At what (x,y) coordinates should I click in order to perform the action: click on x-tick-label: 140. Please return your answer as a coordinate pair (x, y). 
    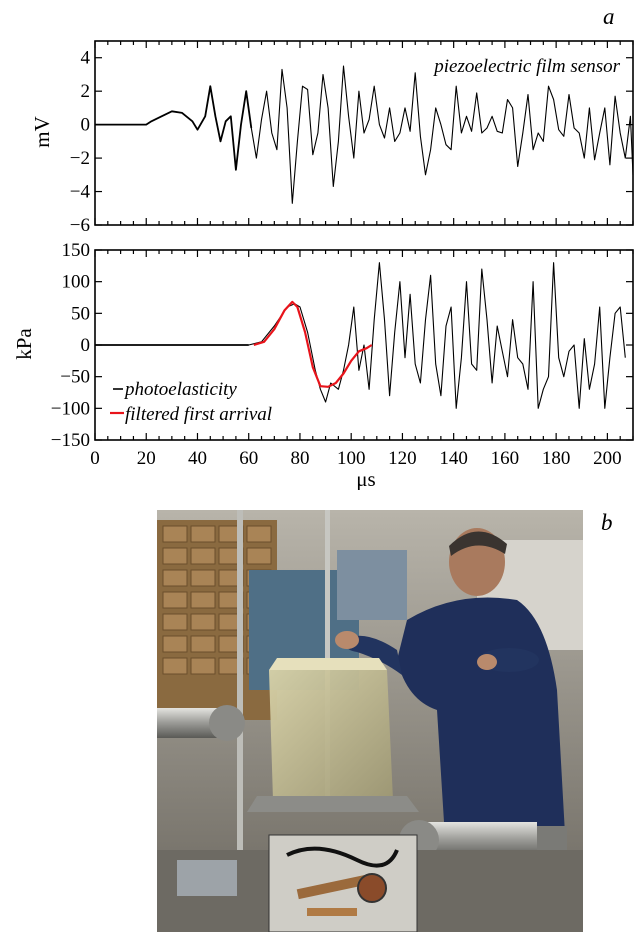
    Looking at the image, I should click on (453, 458).